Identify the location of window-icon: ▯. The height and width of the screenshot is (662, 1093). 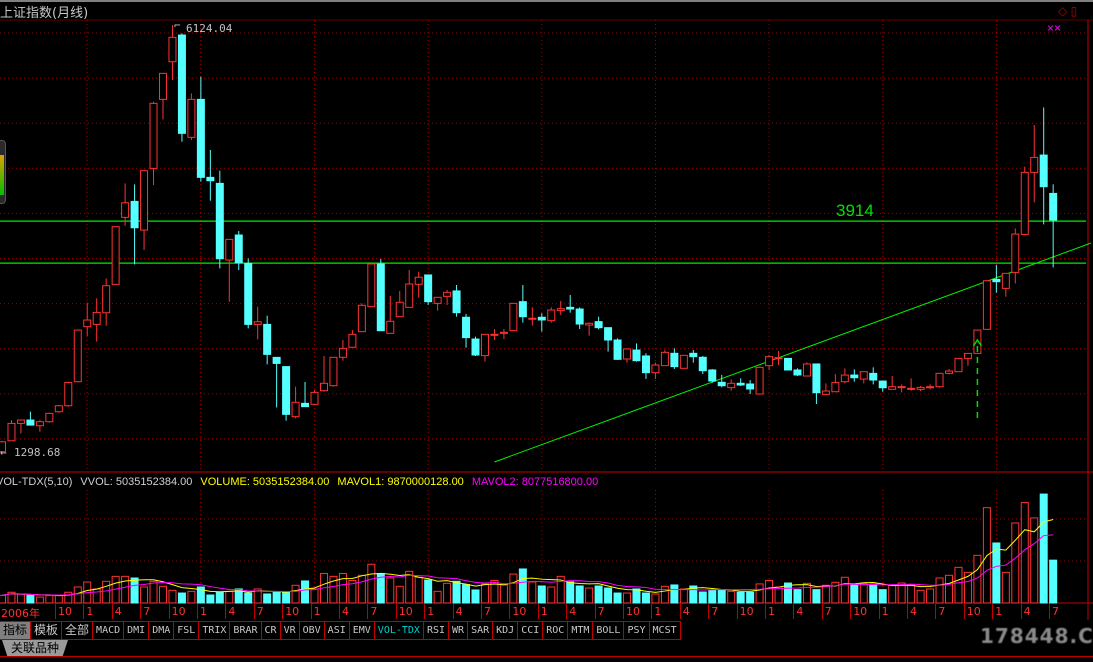
(1074, 11).